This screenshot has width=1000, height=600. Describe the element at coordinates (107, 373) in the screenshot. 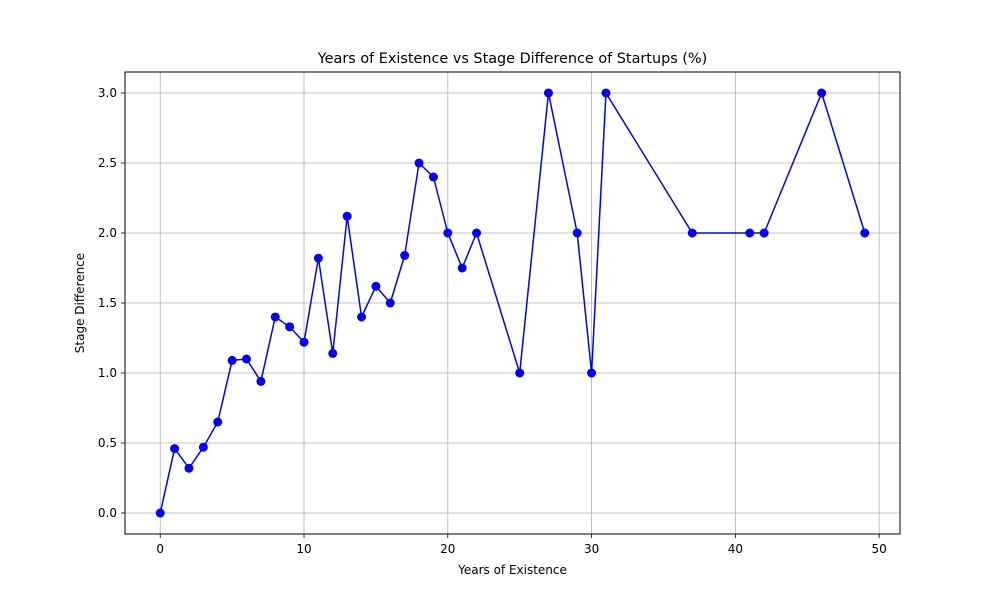

I see `y-tick-label: 1.0` at that location.